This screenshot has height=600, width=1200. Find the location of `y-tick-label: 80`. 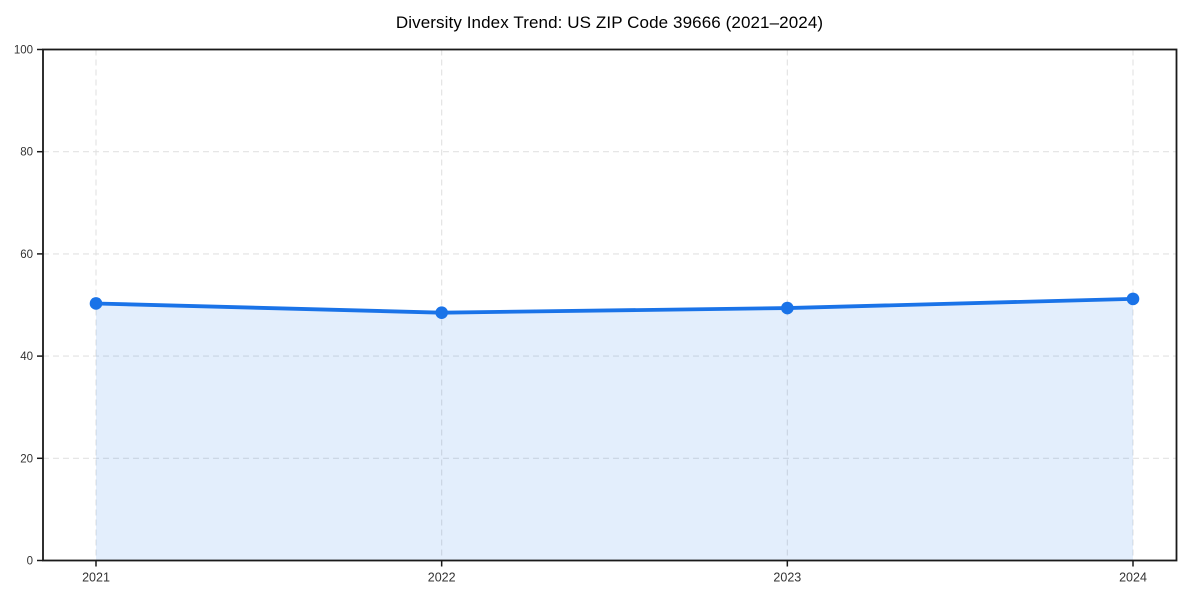

y-tick-label: 80 is located at coordinates (26, 153).